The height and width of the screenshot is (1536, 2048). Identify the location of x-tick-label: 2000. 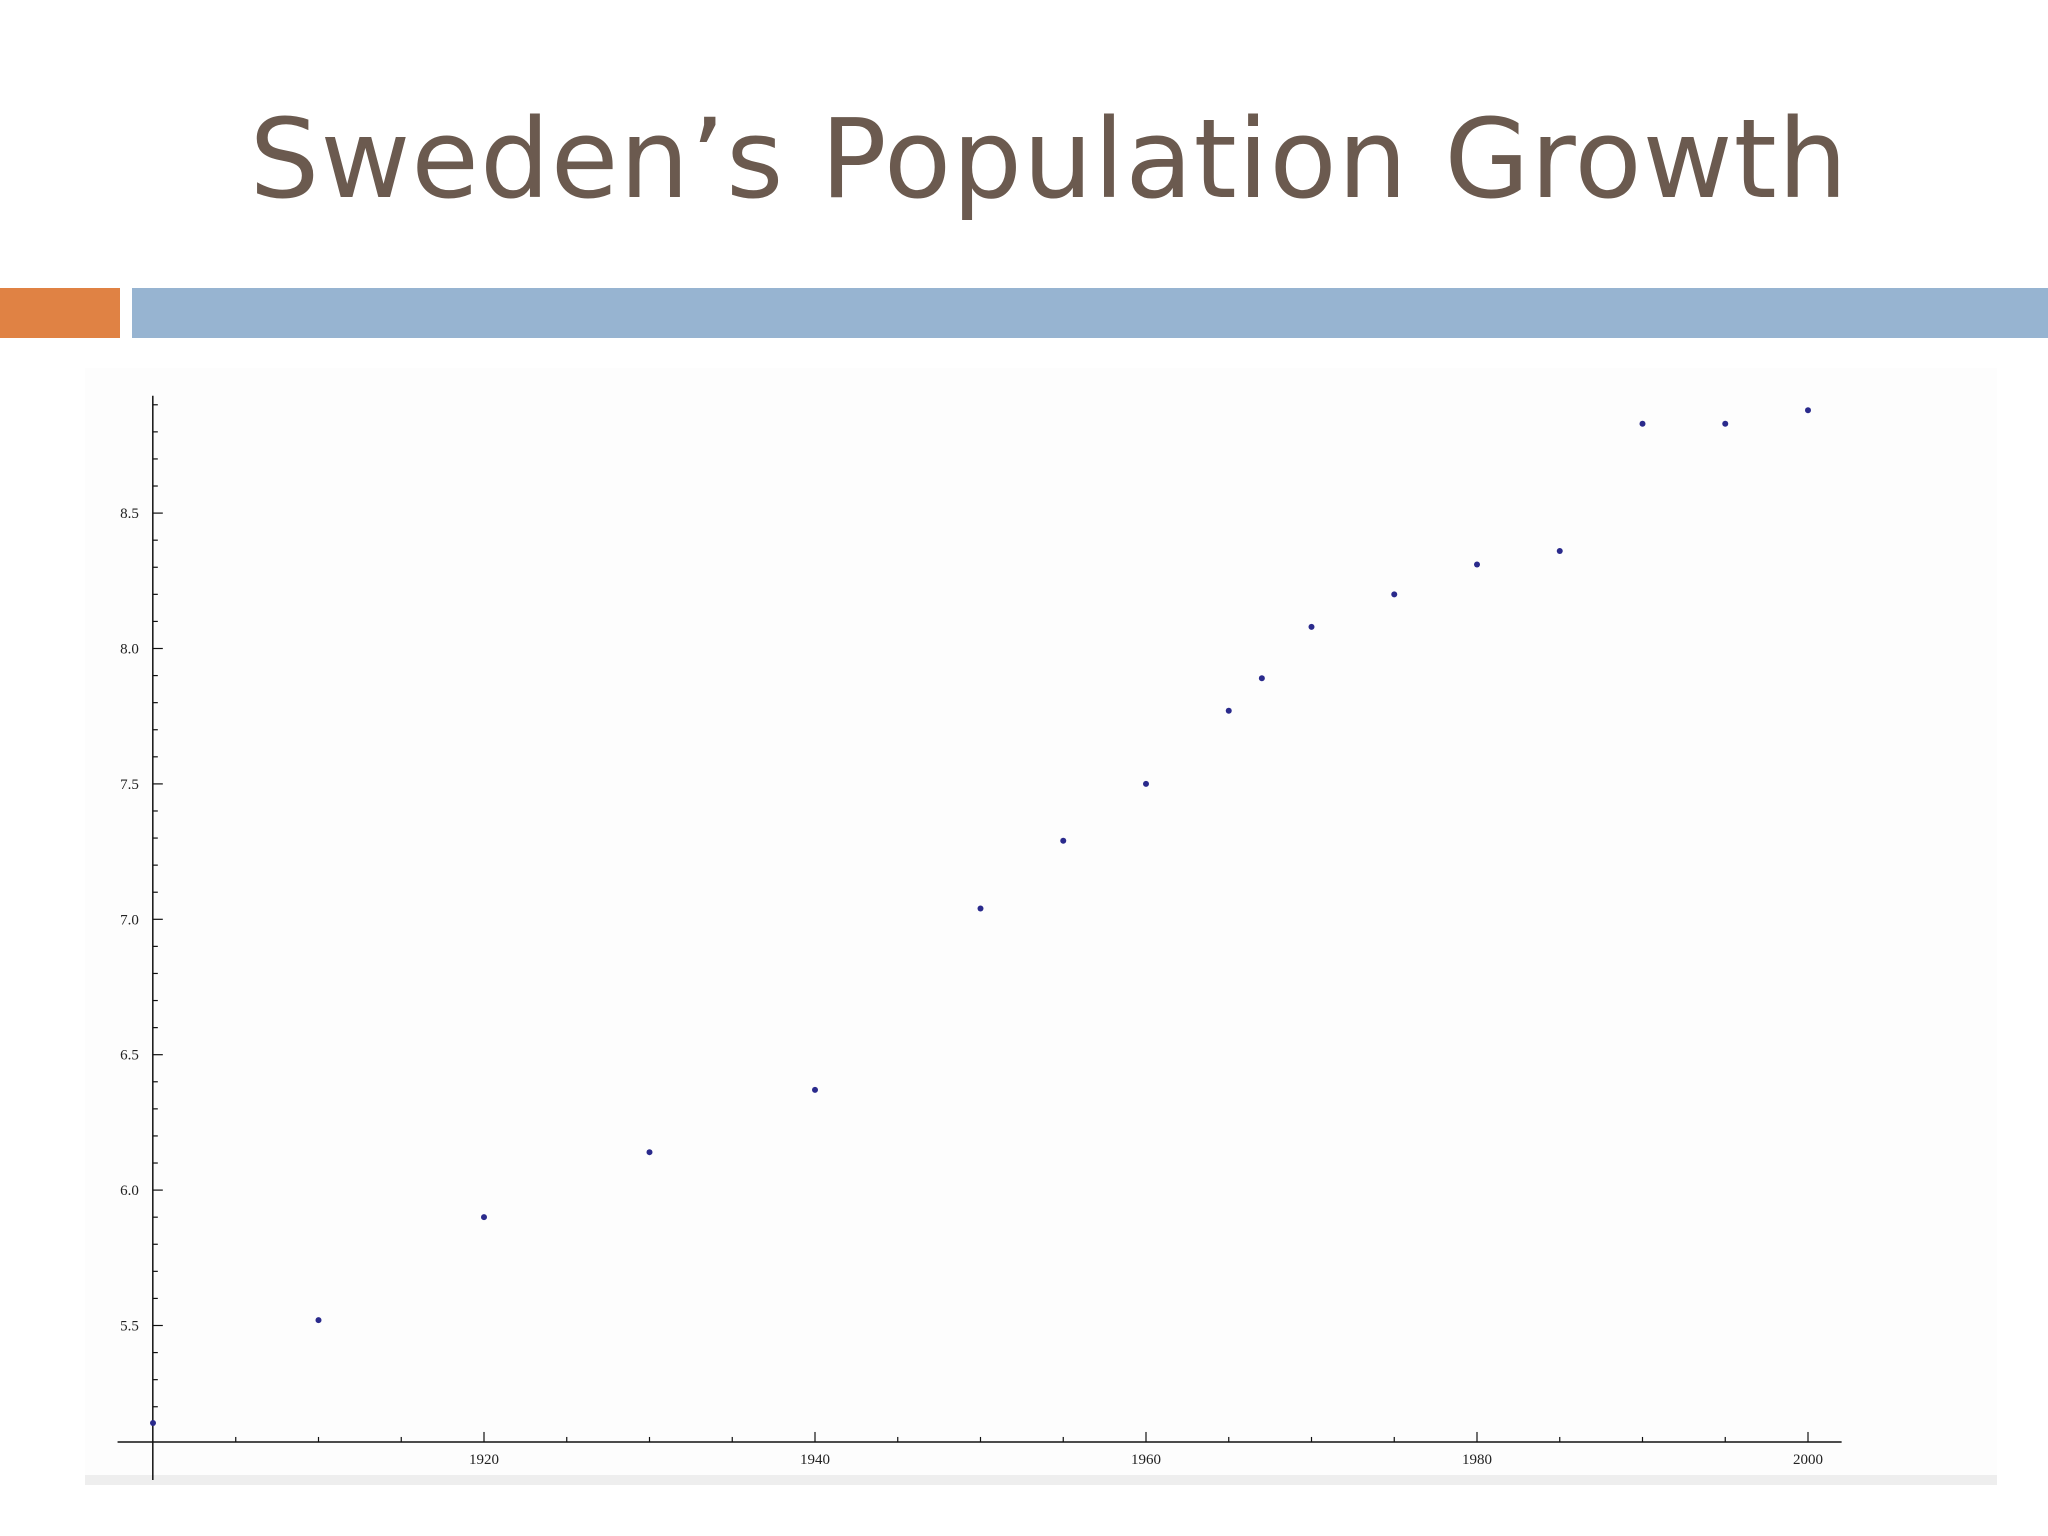
(1808, 1460).